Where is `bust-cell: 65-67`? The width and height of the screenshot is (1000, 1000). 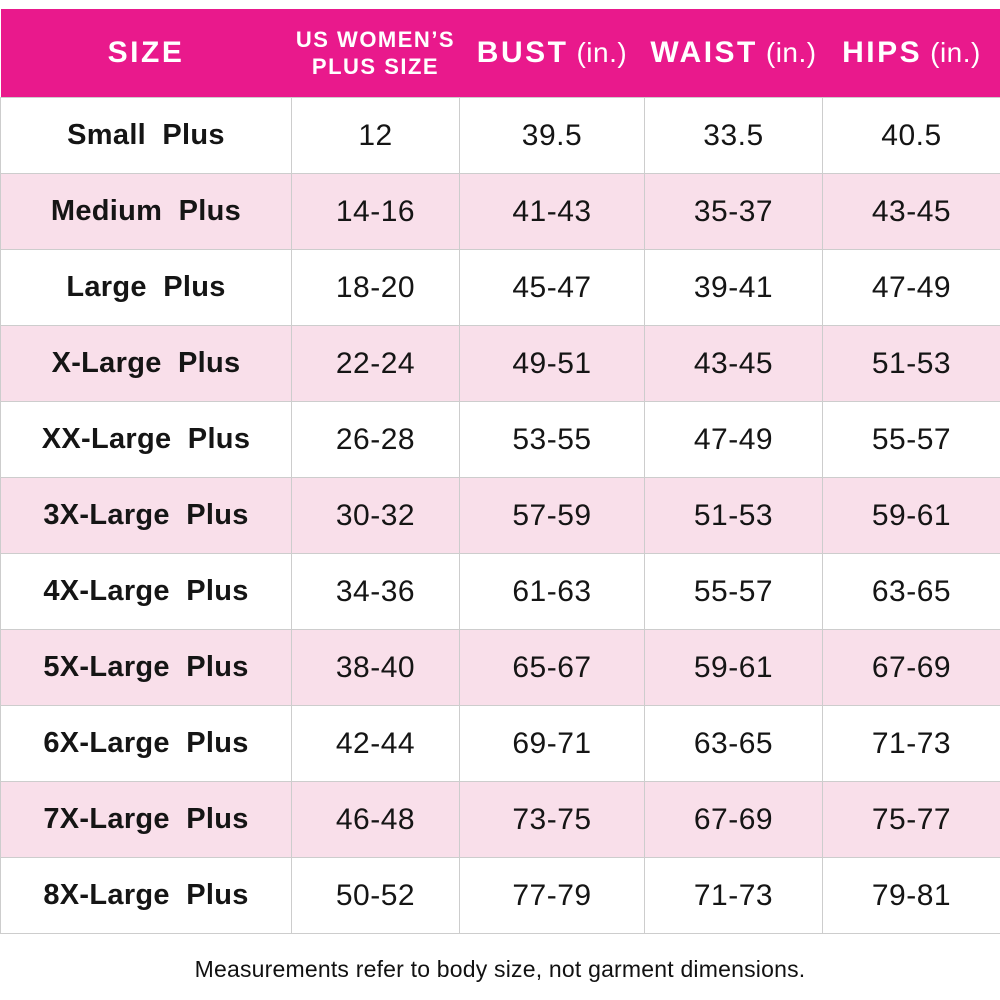
bust-cell: 65-67 is located at coordinates (552, 667).